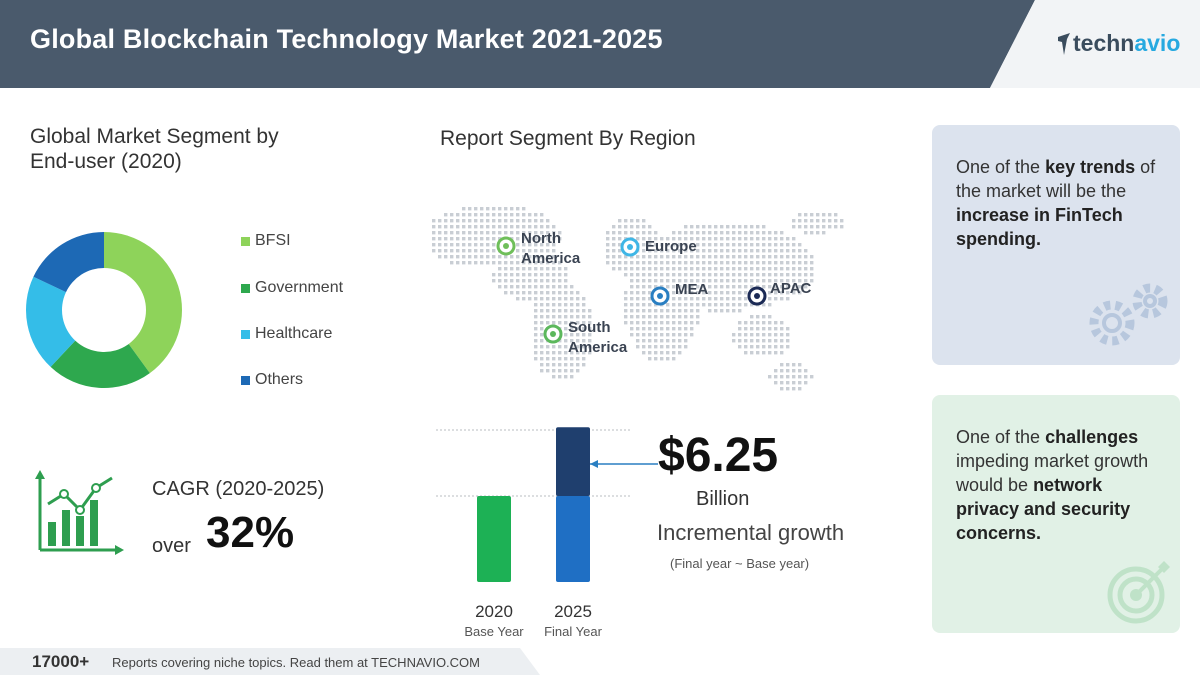 The image size is (1200, 675). What do you see at coordinates (541, 238) in the screenshot?
I see `region-label-line: North` at bounding box center [541, 238].